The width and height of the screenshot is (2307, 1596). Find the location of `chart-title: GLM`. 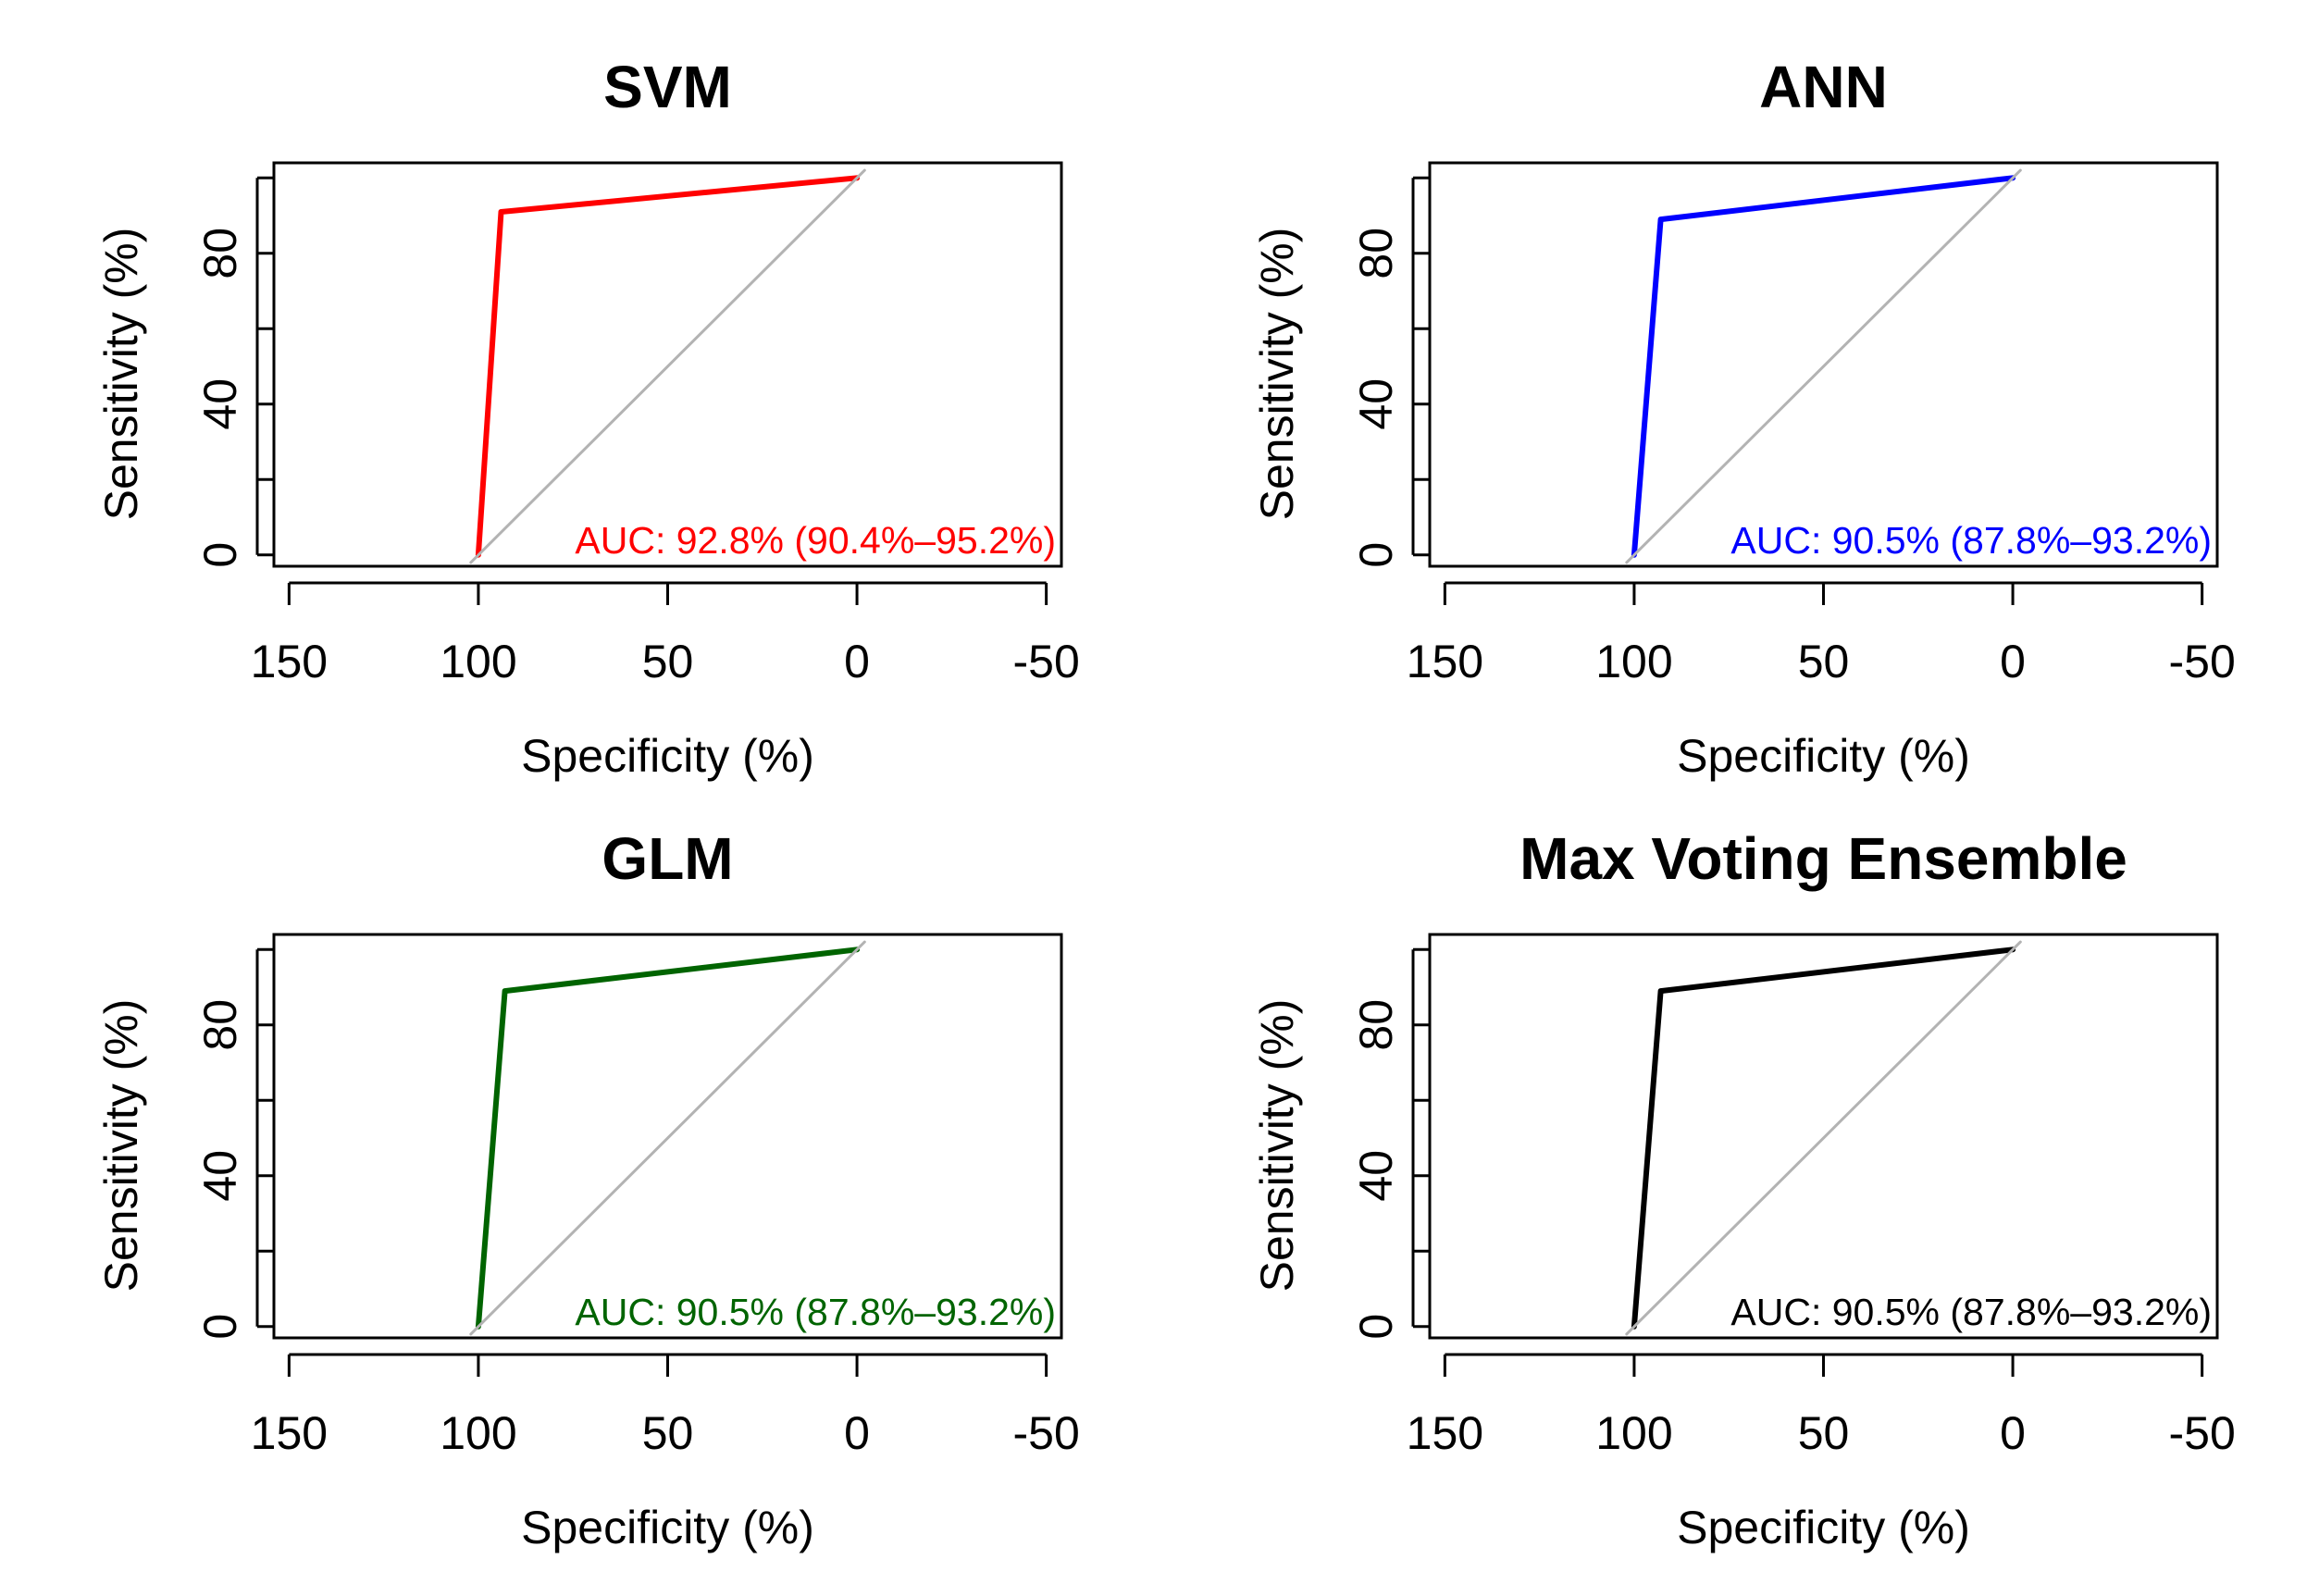

chart-title: GLM is located at coordinates (667, 859).